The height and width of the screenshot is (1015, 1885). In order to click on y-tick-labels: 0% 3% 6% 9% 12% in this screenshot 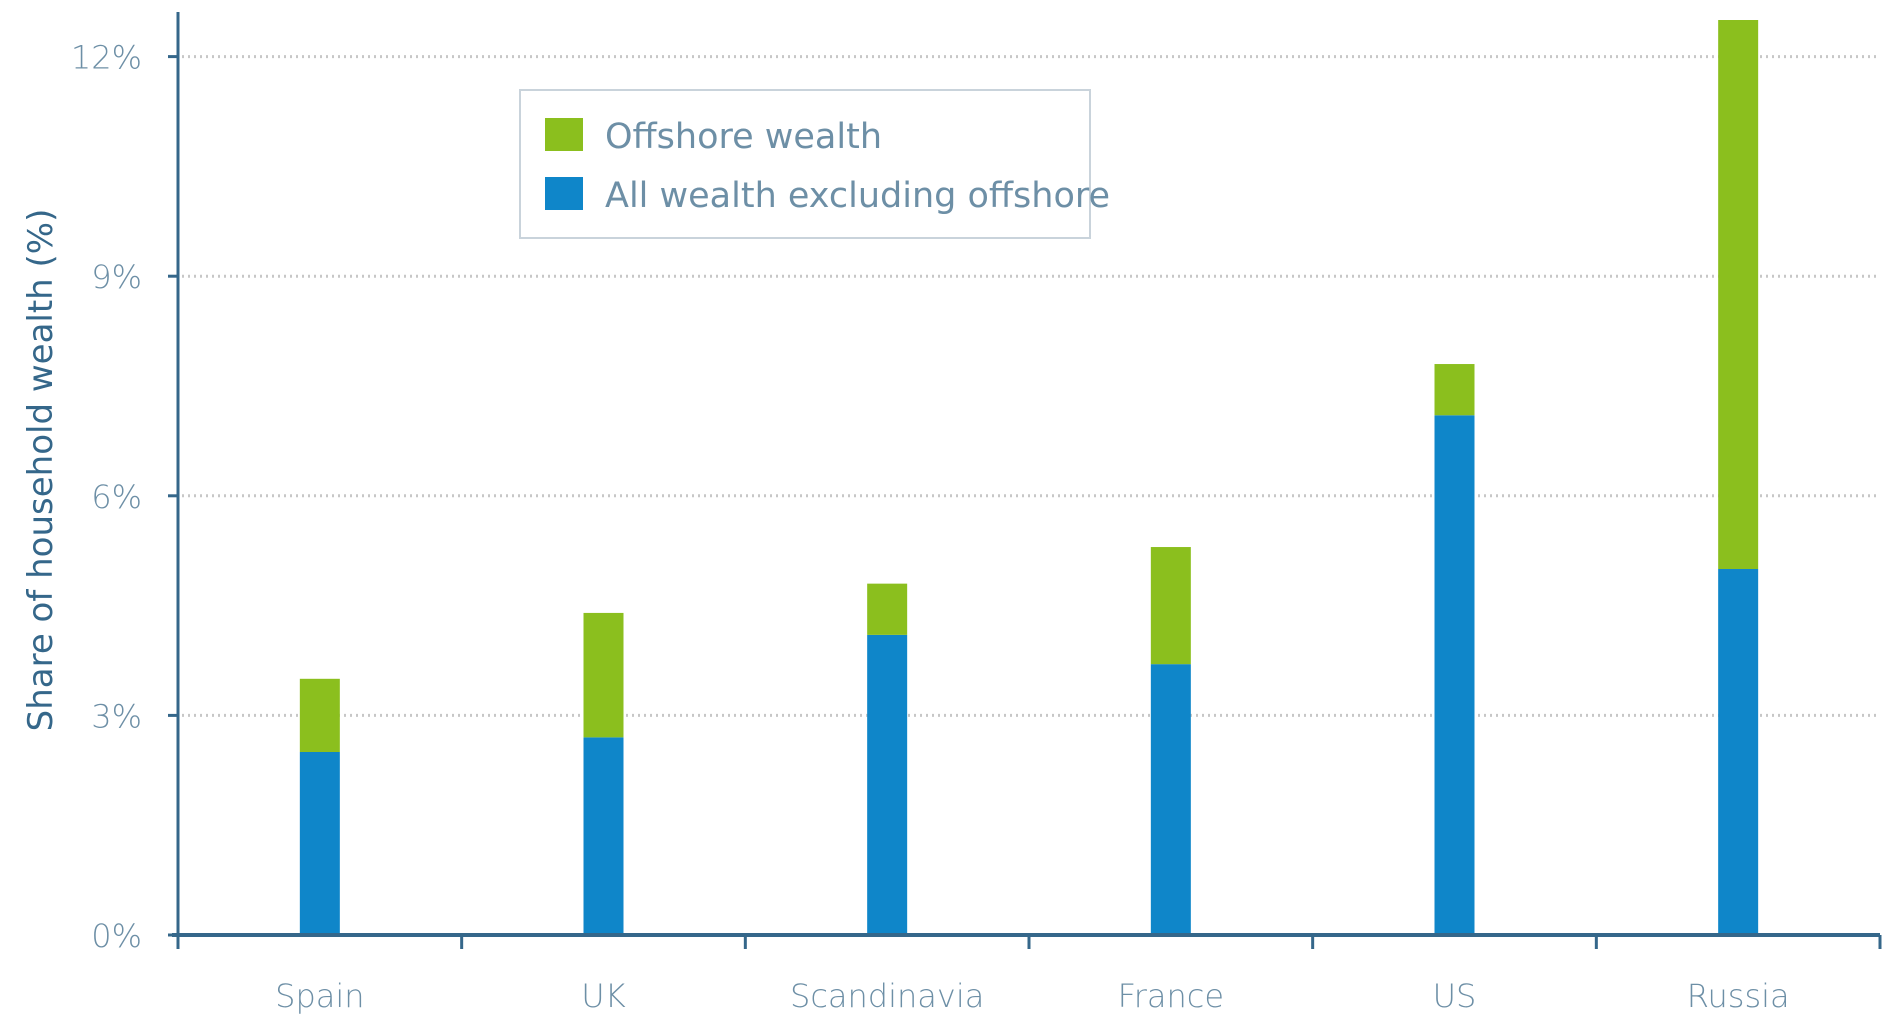, I will do `click(106, 497)`.